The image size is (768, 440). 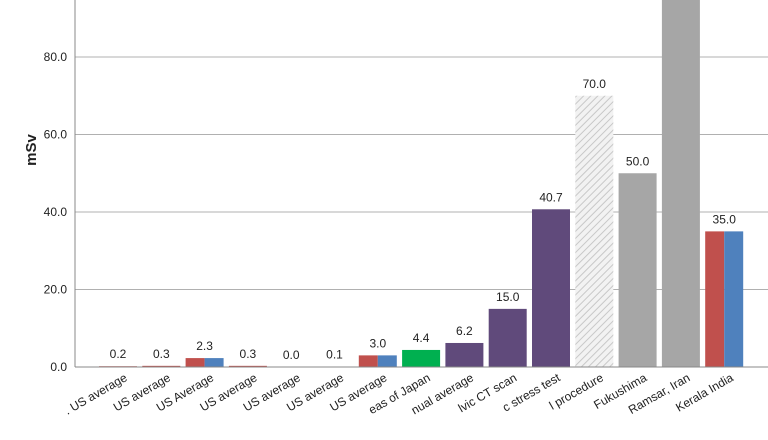 I want to click on data-label: 0.0, so click(x=291, y=355).